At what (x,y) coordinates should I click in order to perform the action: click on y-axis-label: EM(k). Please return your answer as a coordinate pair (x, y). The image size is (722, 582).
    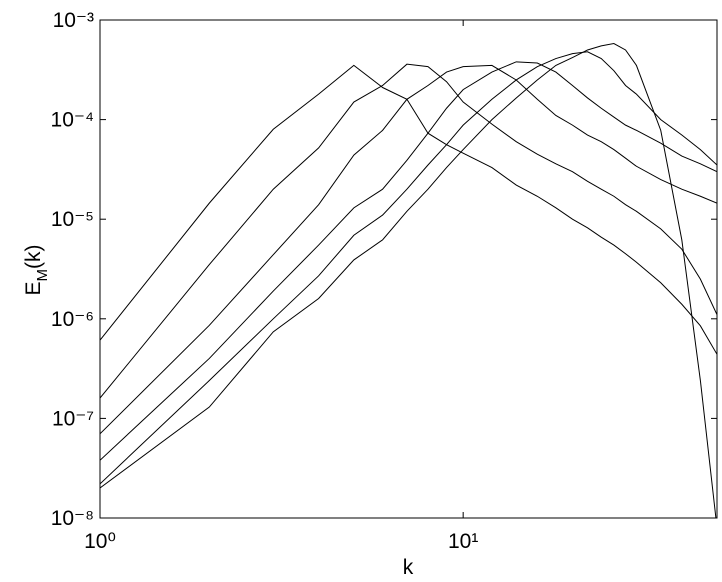
    Looking at the image, I should click on (36, 269).